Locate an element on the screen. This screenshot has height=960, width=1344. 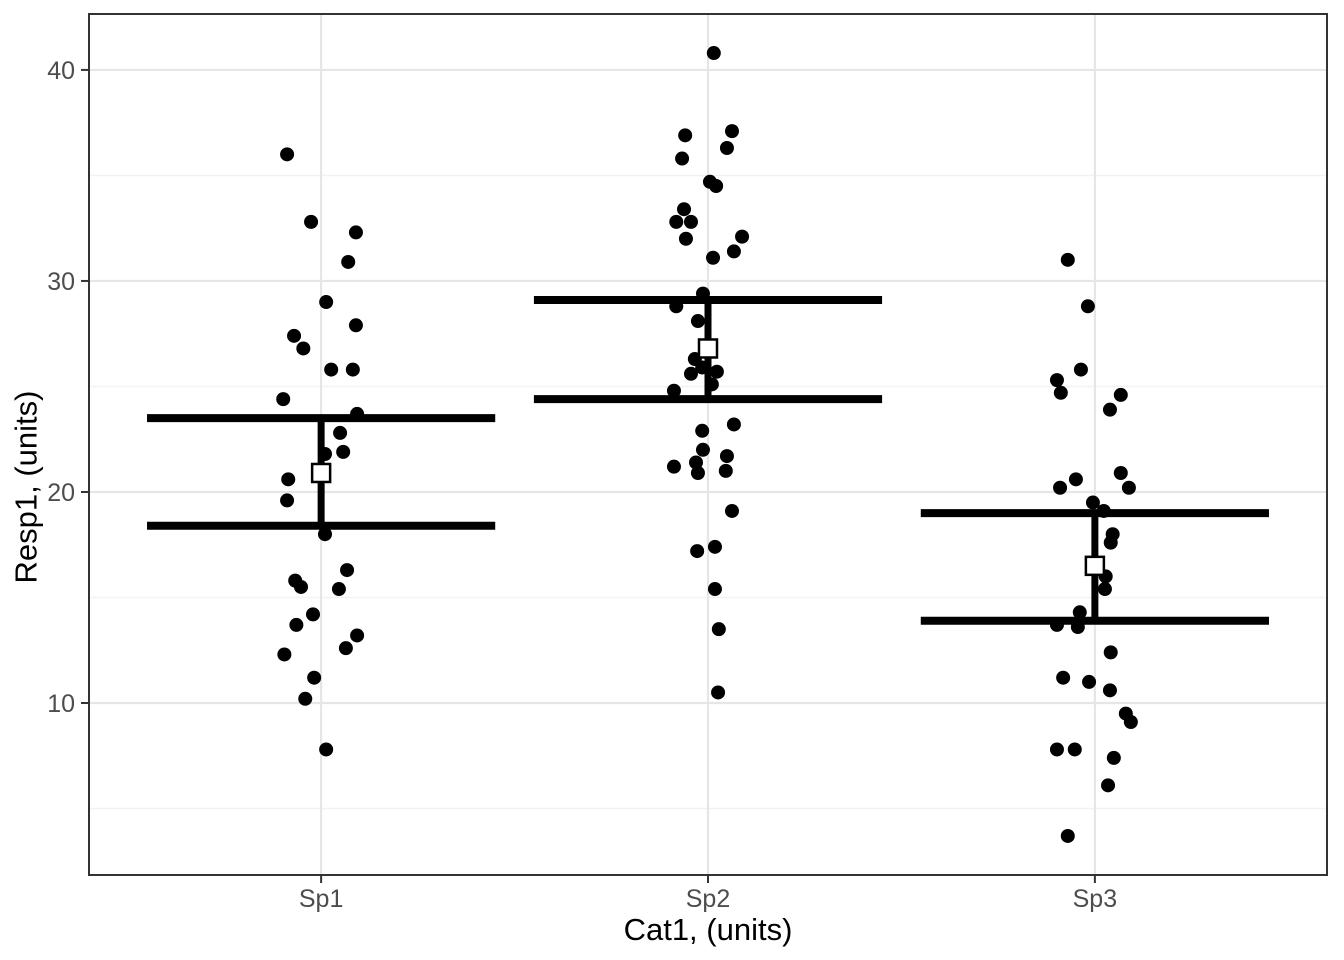
y-tick-label: 20 is located at coordinates (61, 493).